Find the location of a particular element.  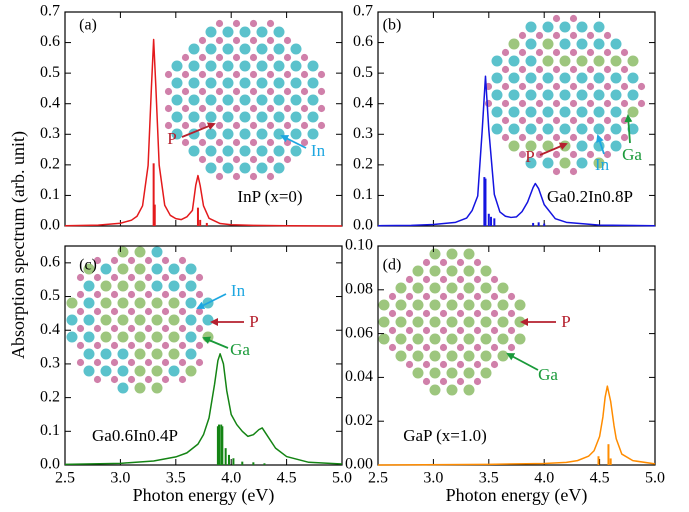

x-axis-label: Photon energy (eV) is located at coordinates (517, 495).